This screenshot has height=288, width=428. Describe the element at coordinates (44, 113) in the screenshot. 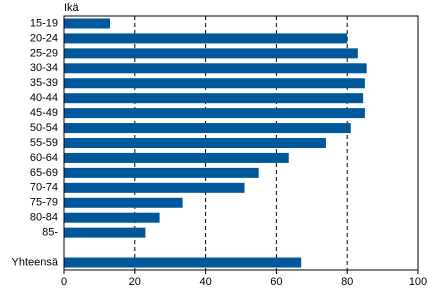

I see `y-tick-label: 45-49` at that location.